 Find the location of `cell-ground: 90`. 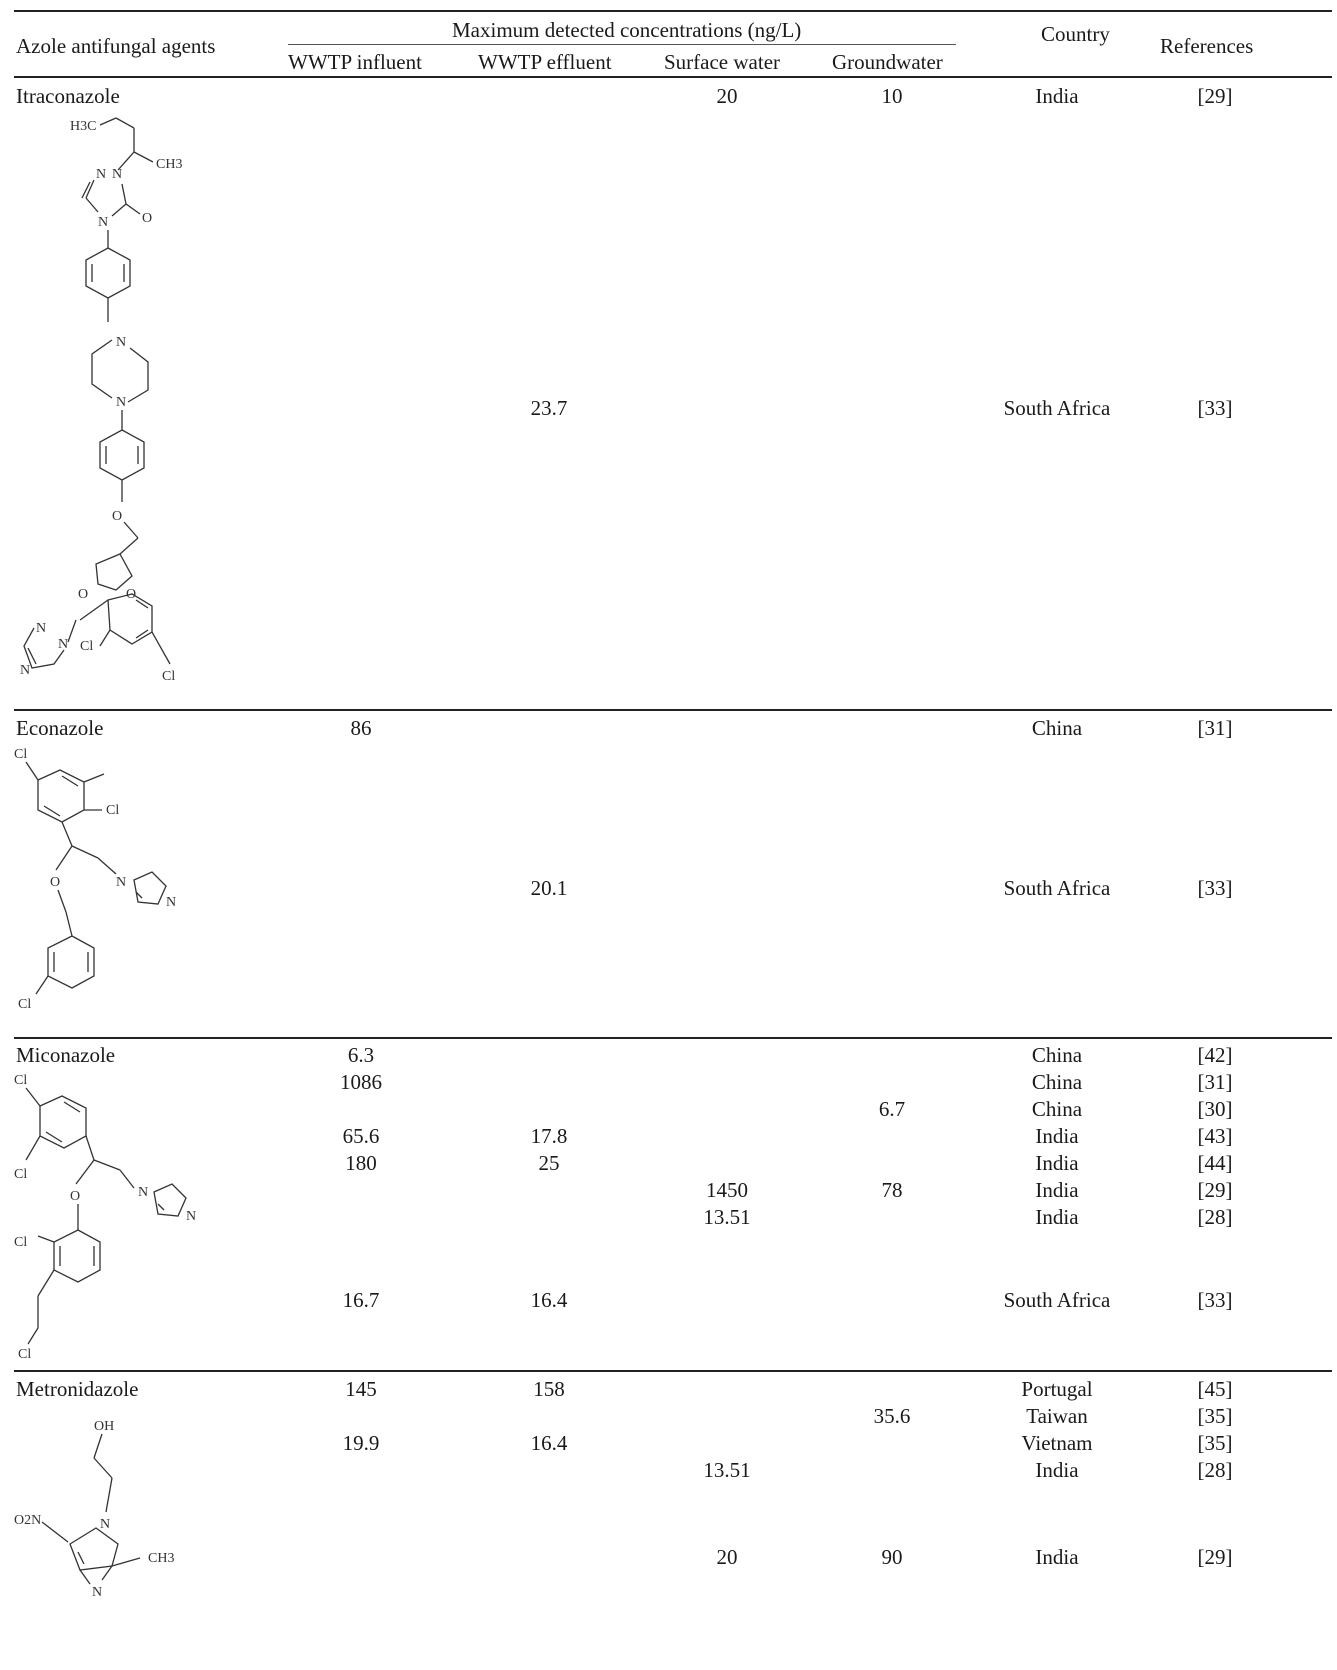

cell-ground: 90 is located at coordinates (892, 1557).